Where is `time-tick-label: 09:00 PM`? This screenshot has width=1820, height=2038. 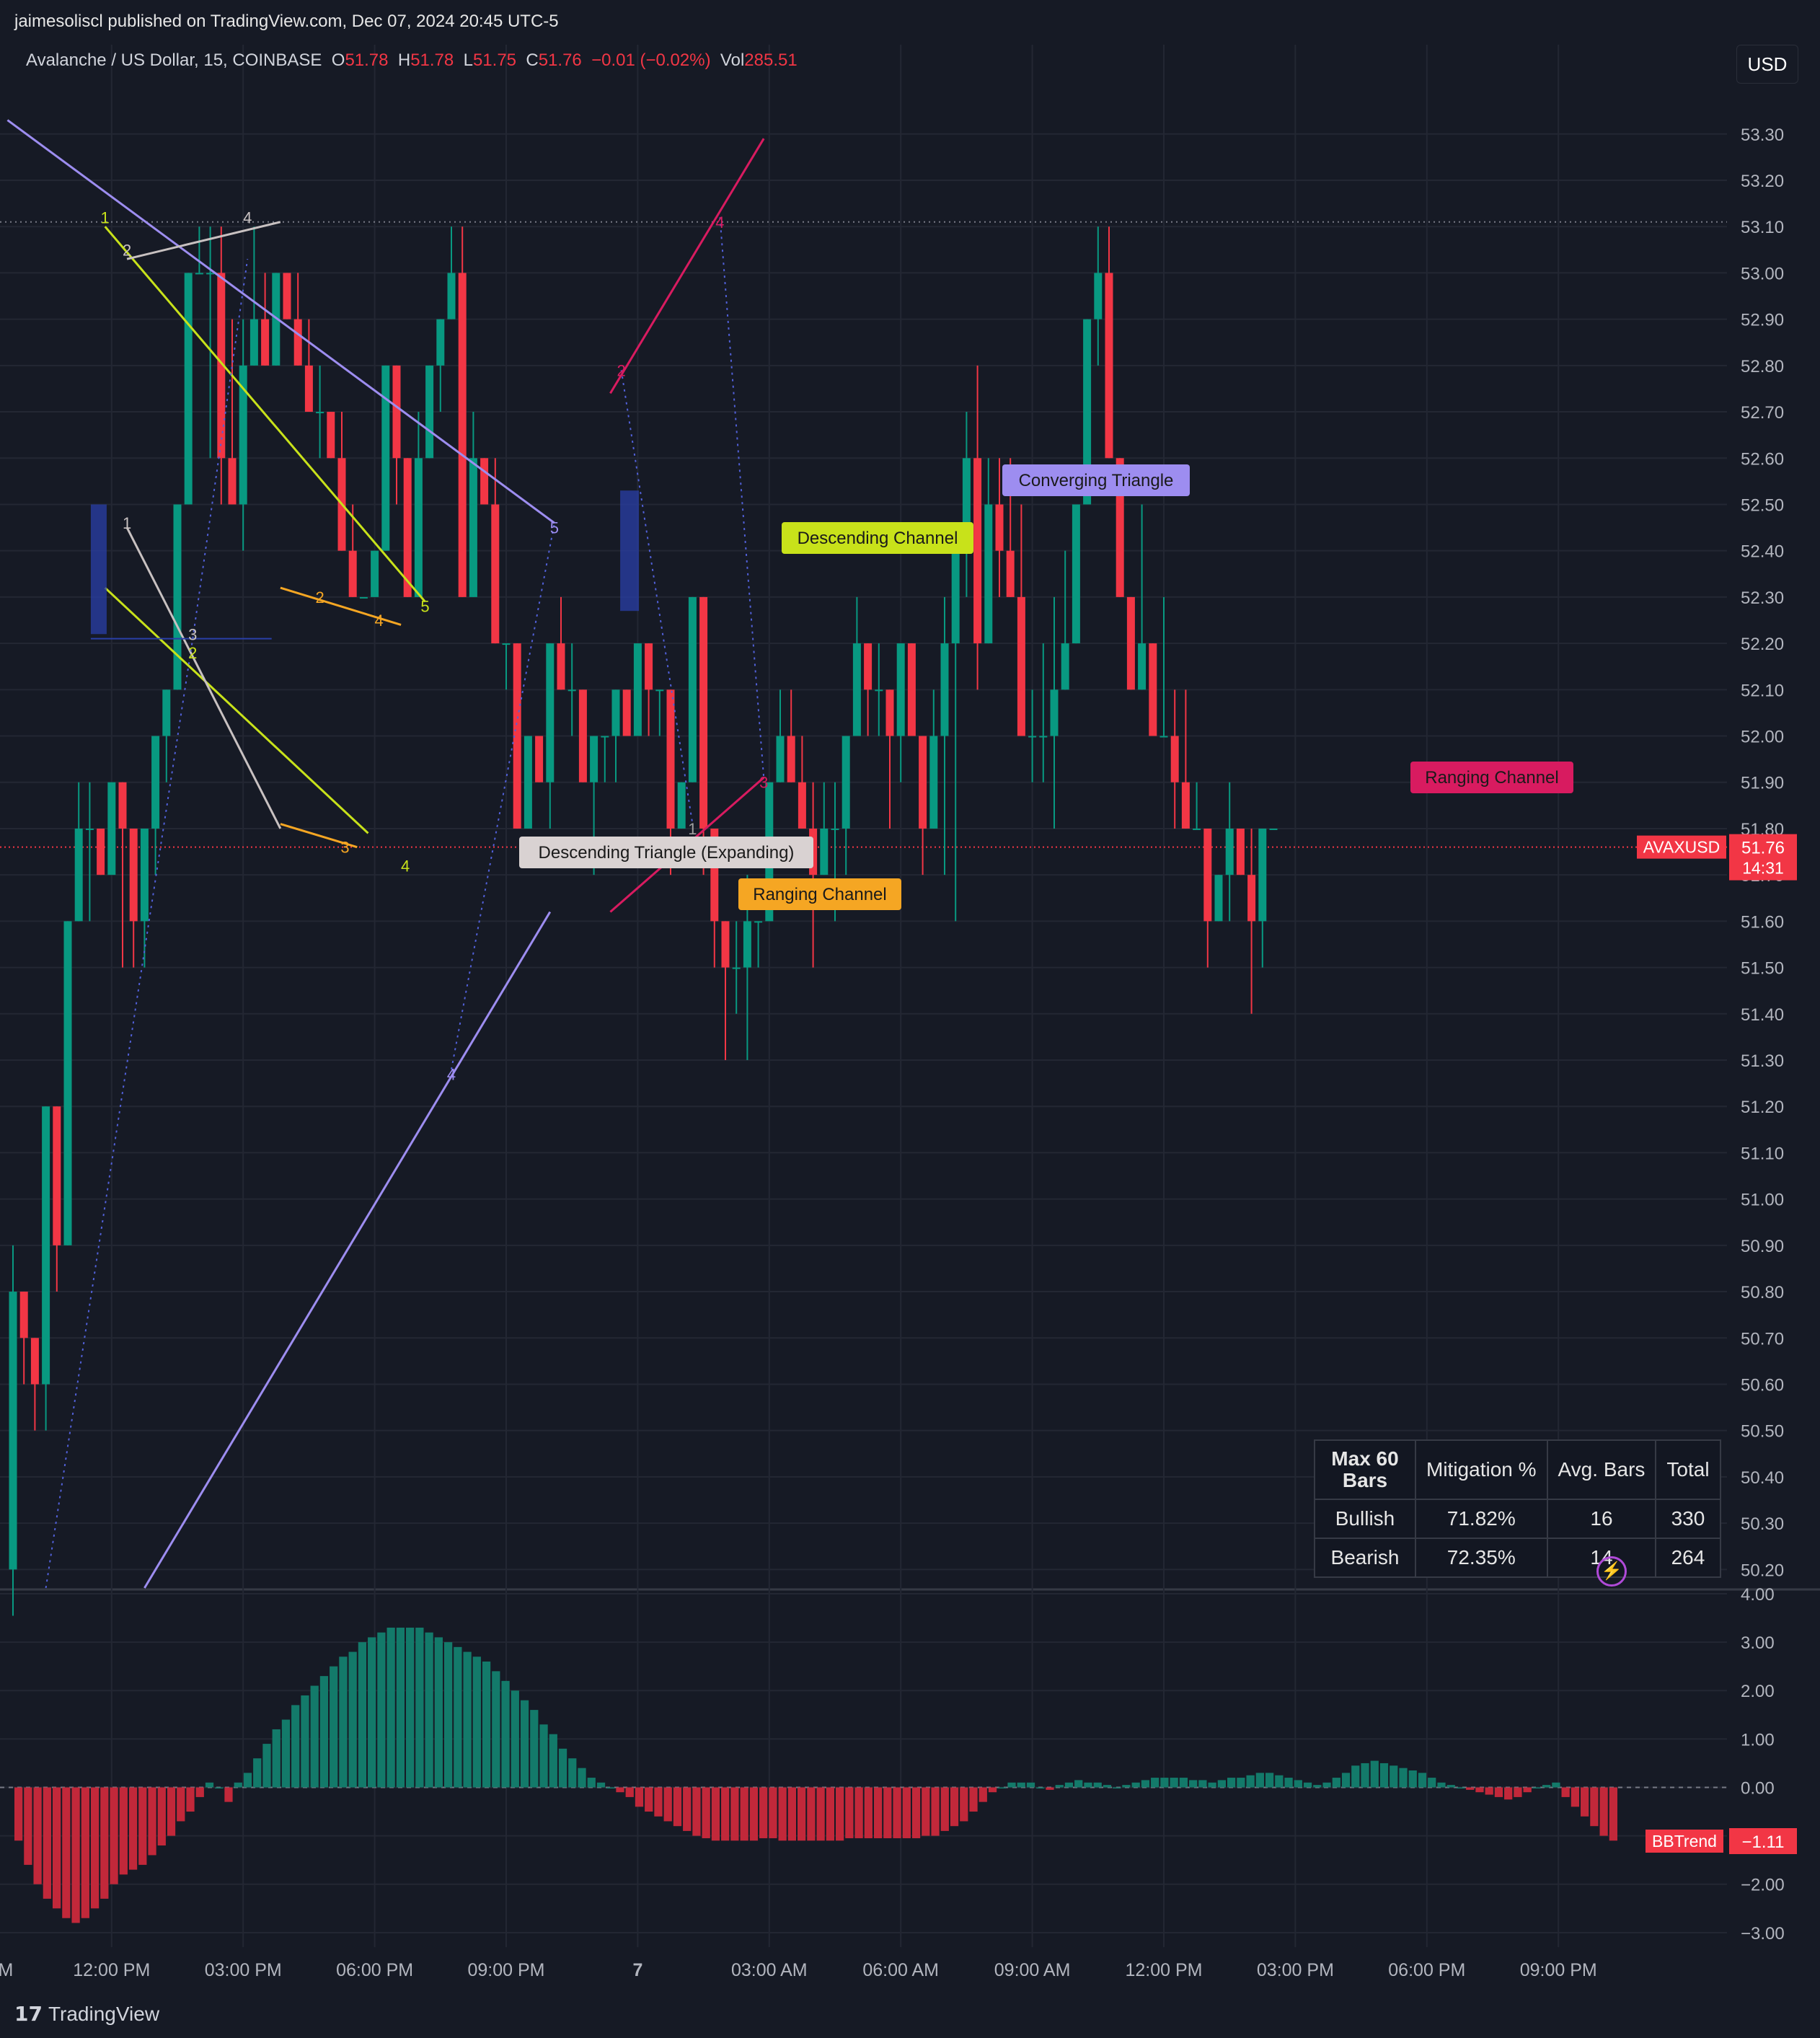 time-tick-label: 09:00 PM is located at coordinates (505, 1970).